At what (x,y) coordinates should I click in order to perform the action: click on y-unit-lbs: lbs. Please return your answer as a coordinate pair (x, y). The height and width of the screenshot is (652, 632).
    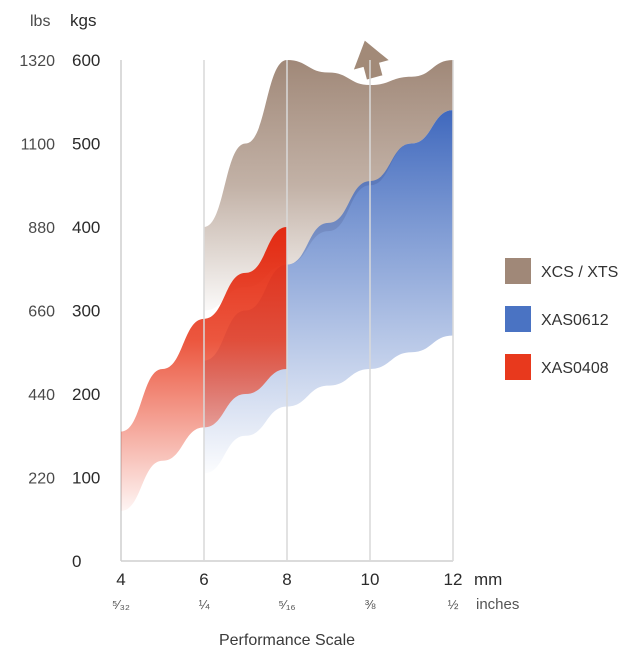
    Looking at the image, I should click on (40, 21).